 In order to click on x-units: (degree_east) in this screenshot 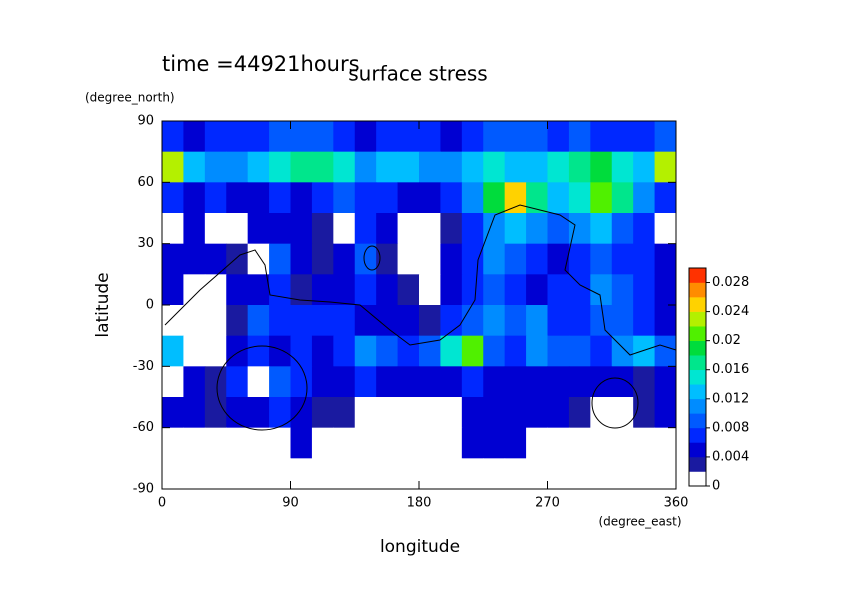, I will do `click(639, 522)`.